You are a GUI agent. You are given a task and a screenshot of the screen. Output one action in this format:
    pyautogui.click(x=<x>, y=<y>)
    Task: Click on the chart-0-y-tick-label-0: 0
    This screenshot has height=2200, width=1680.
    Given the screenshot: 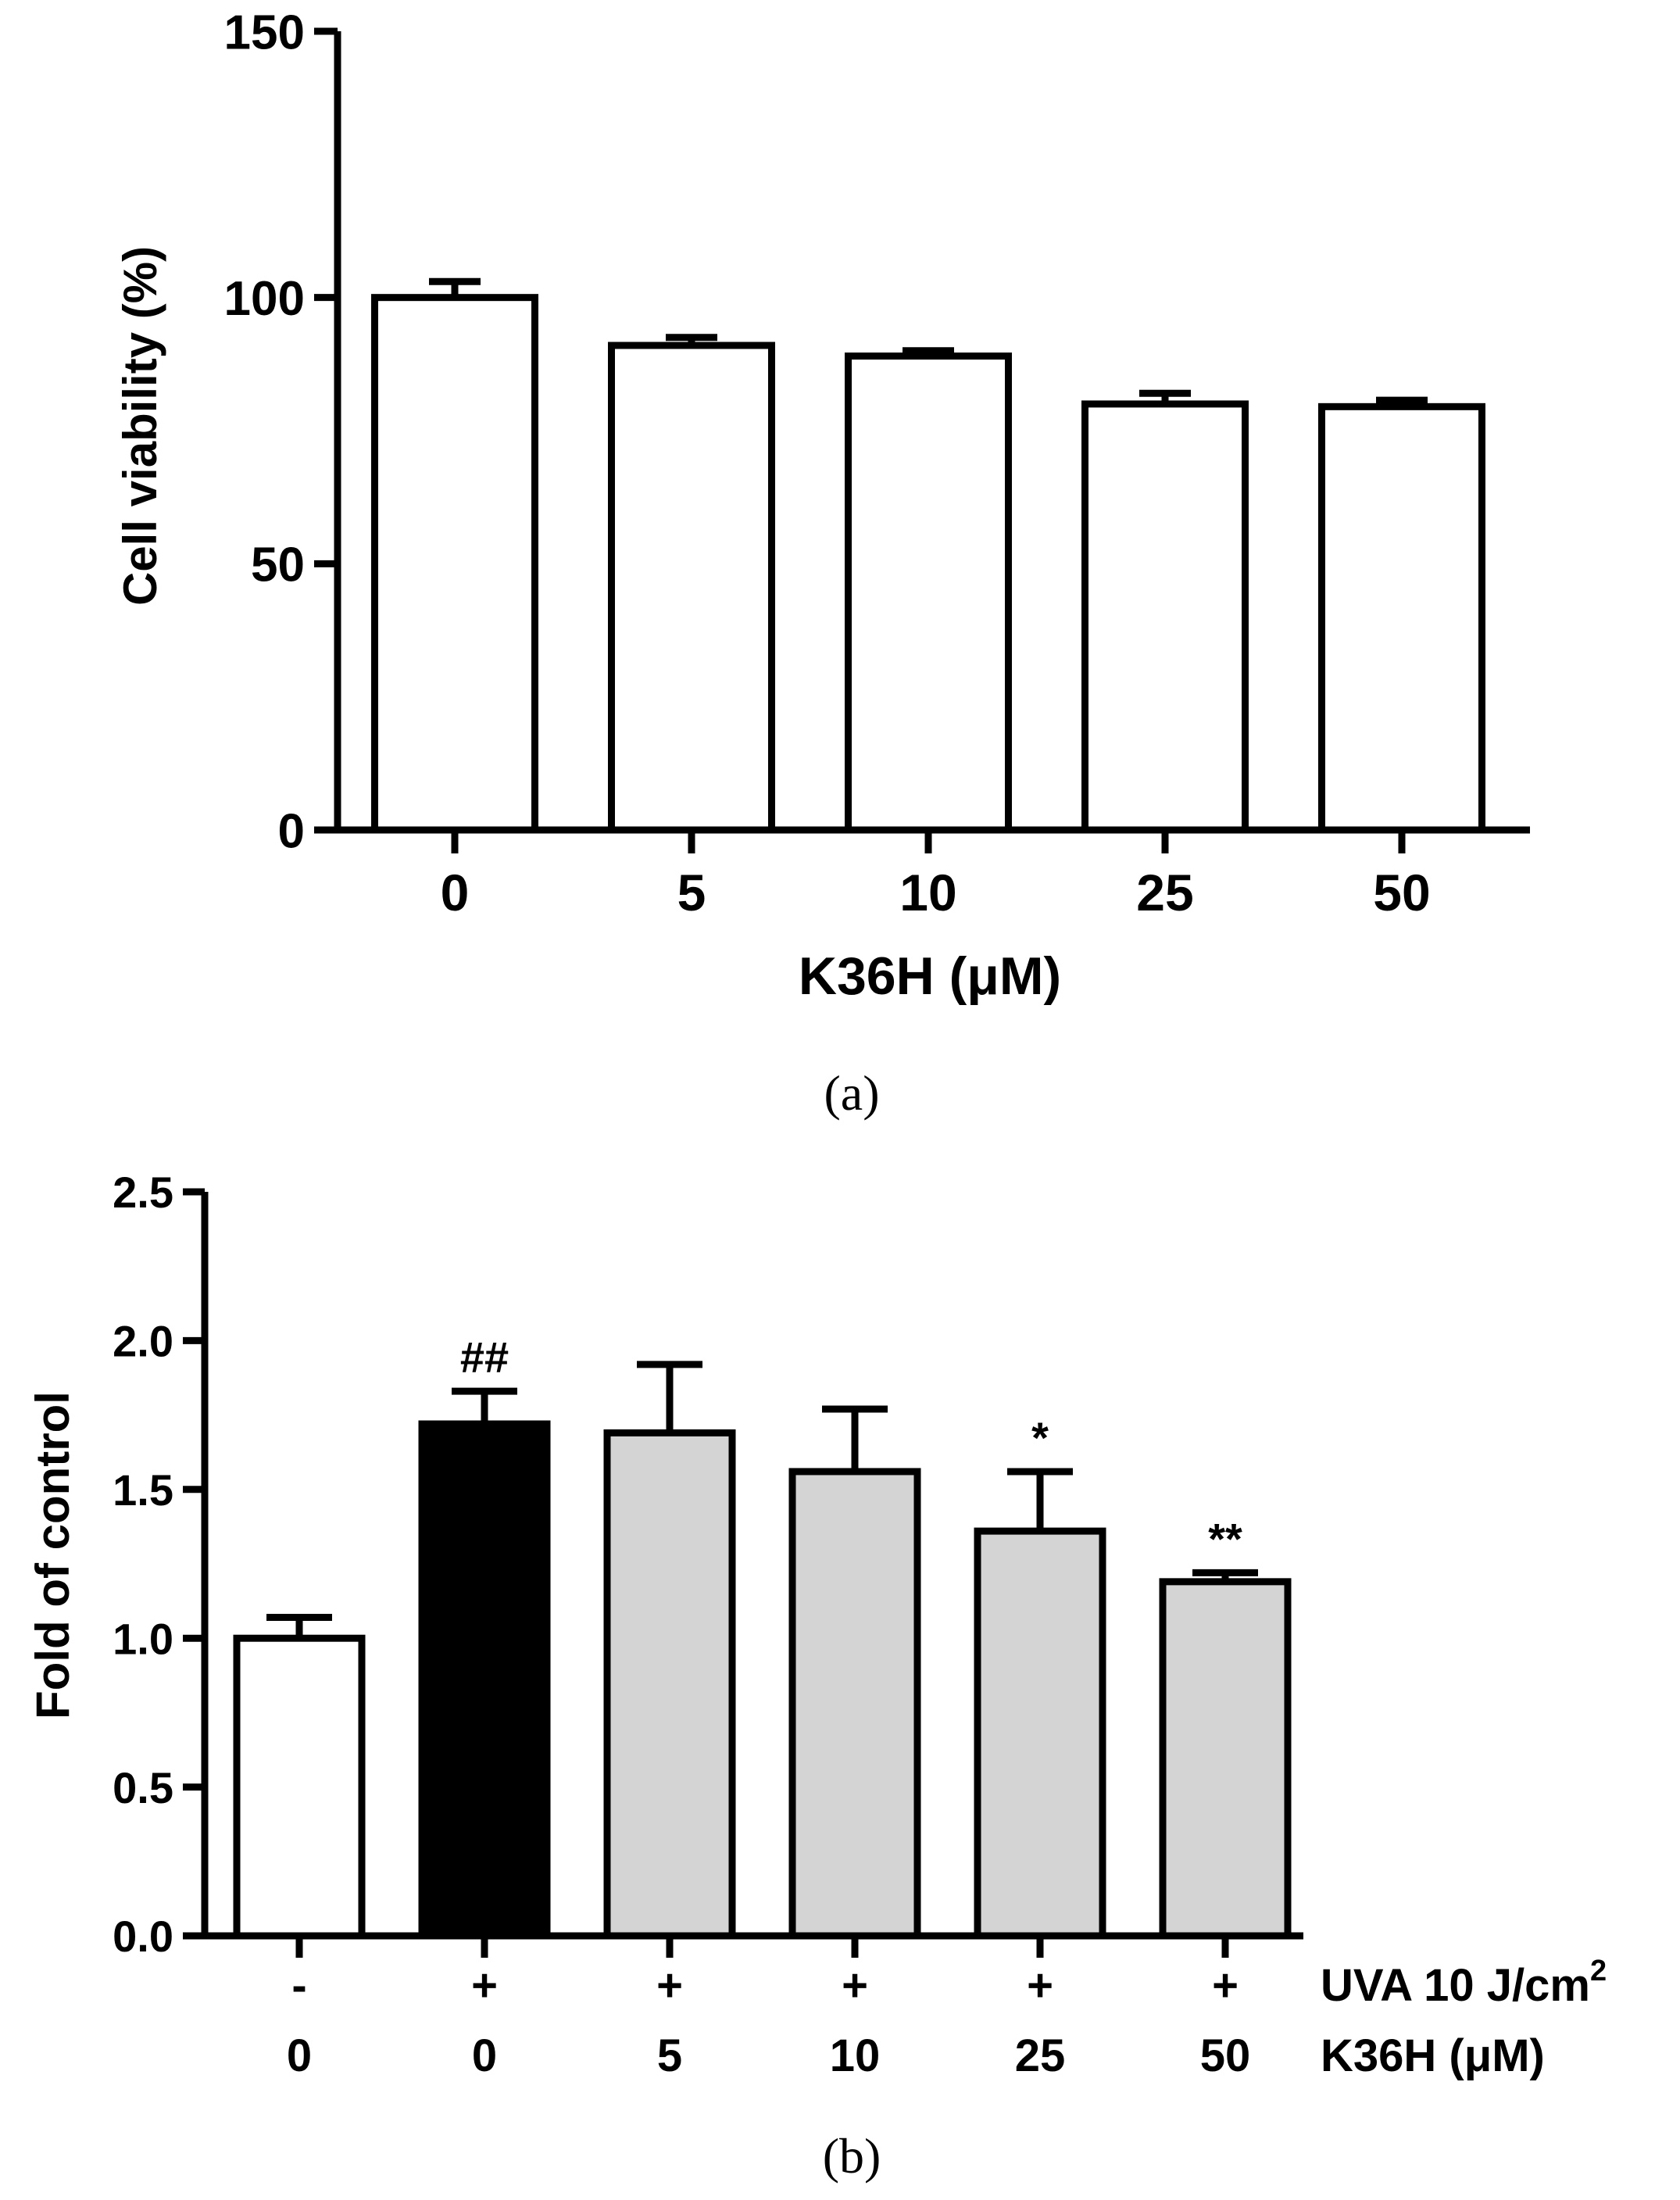 What is the action you would take?
    pyautogui.click(x=291, y=831)
    